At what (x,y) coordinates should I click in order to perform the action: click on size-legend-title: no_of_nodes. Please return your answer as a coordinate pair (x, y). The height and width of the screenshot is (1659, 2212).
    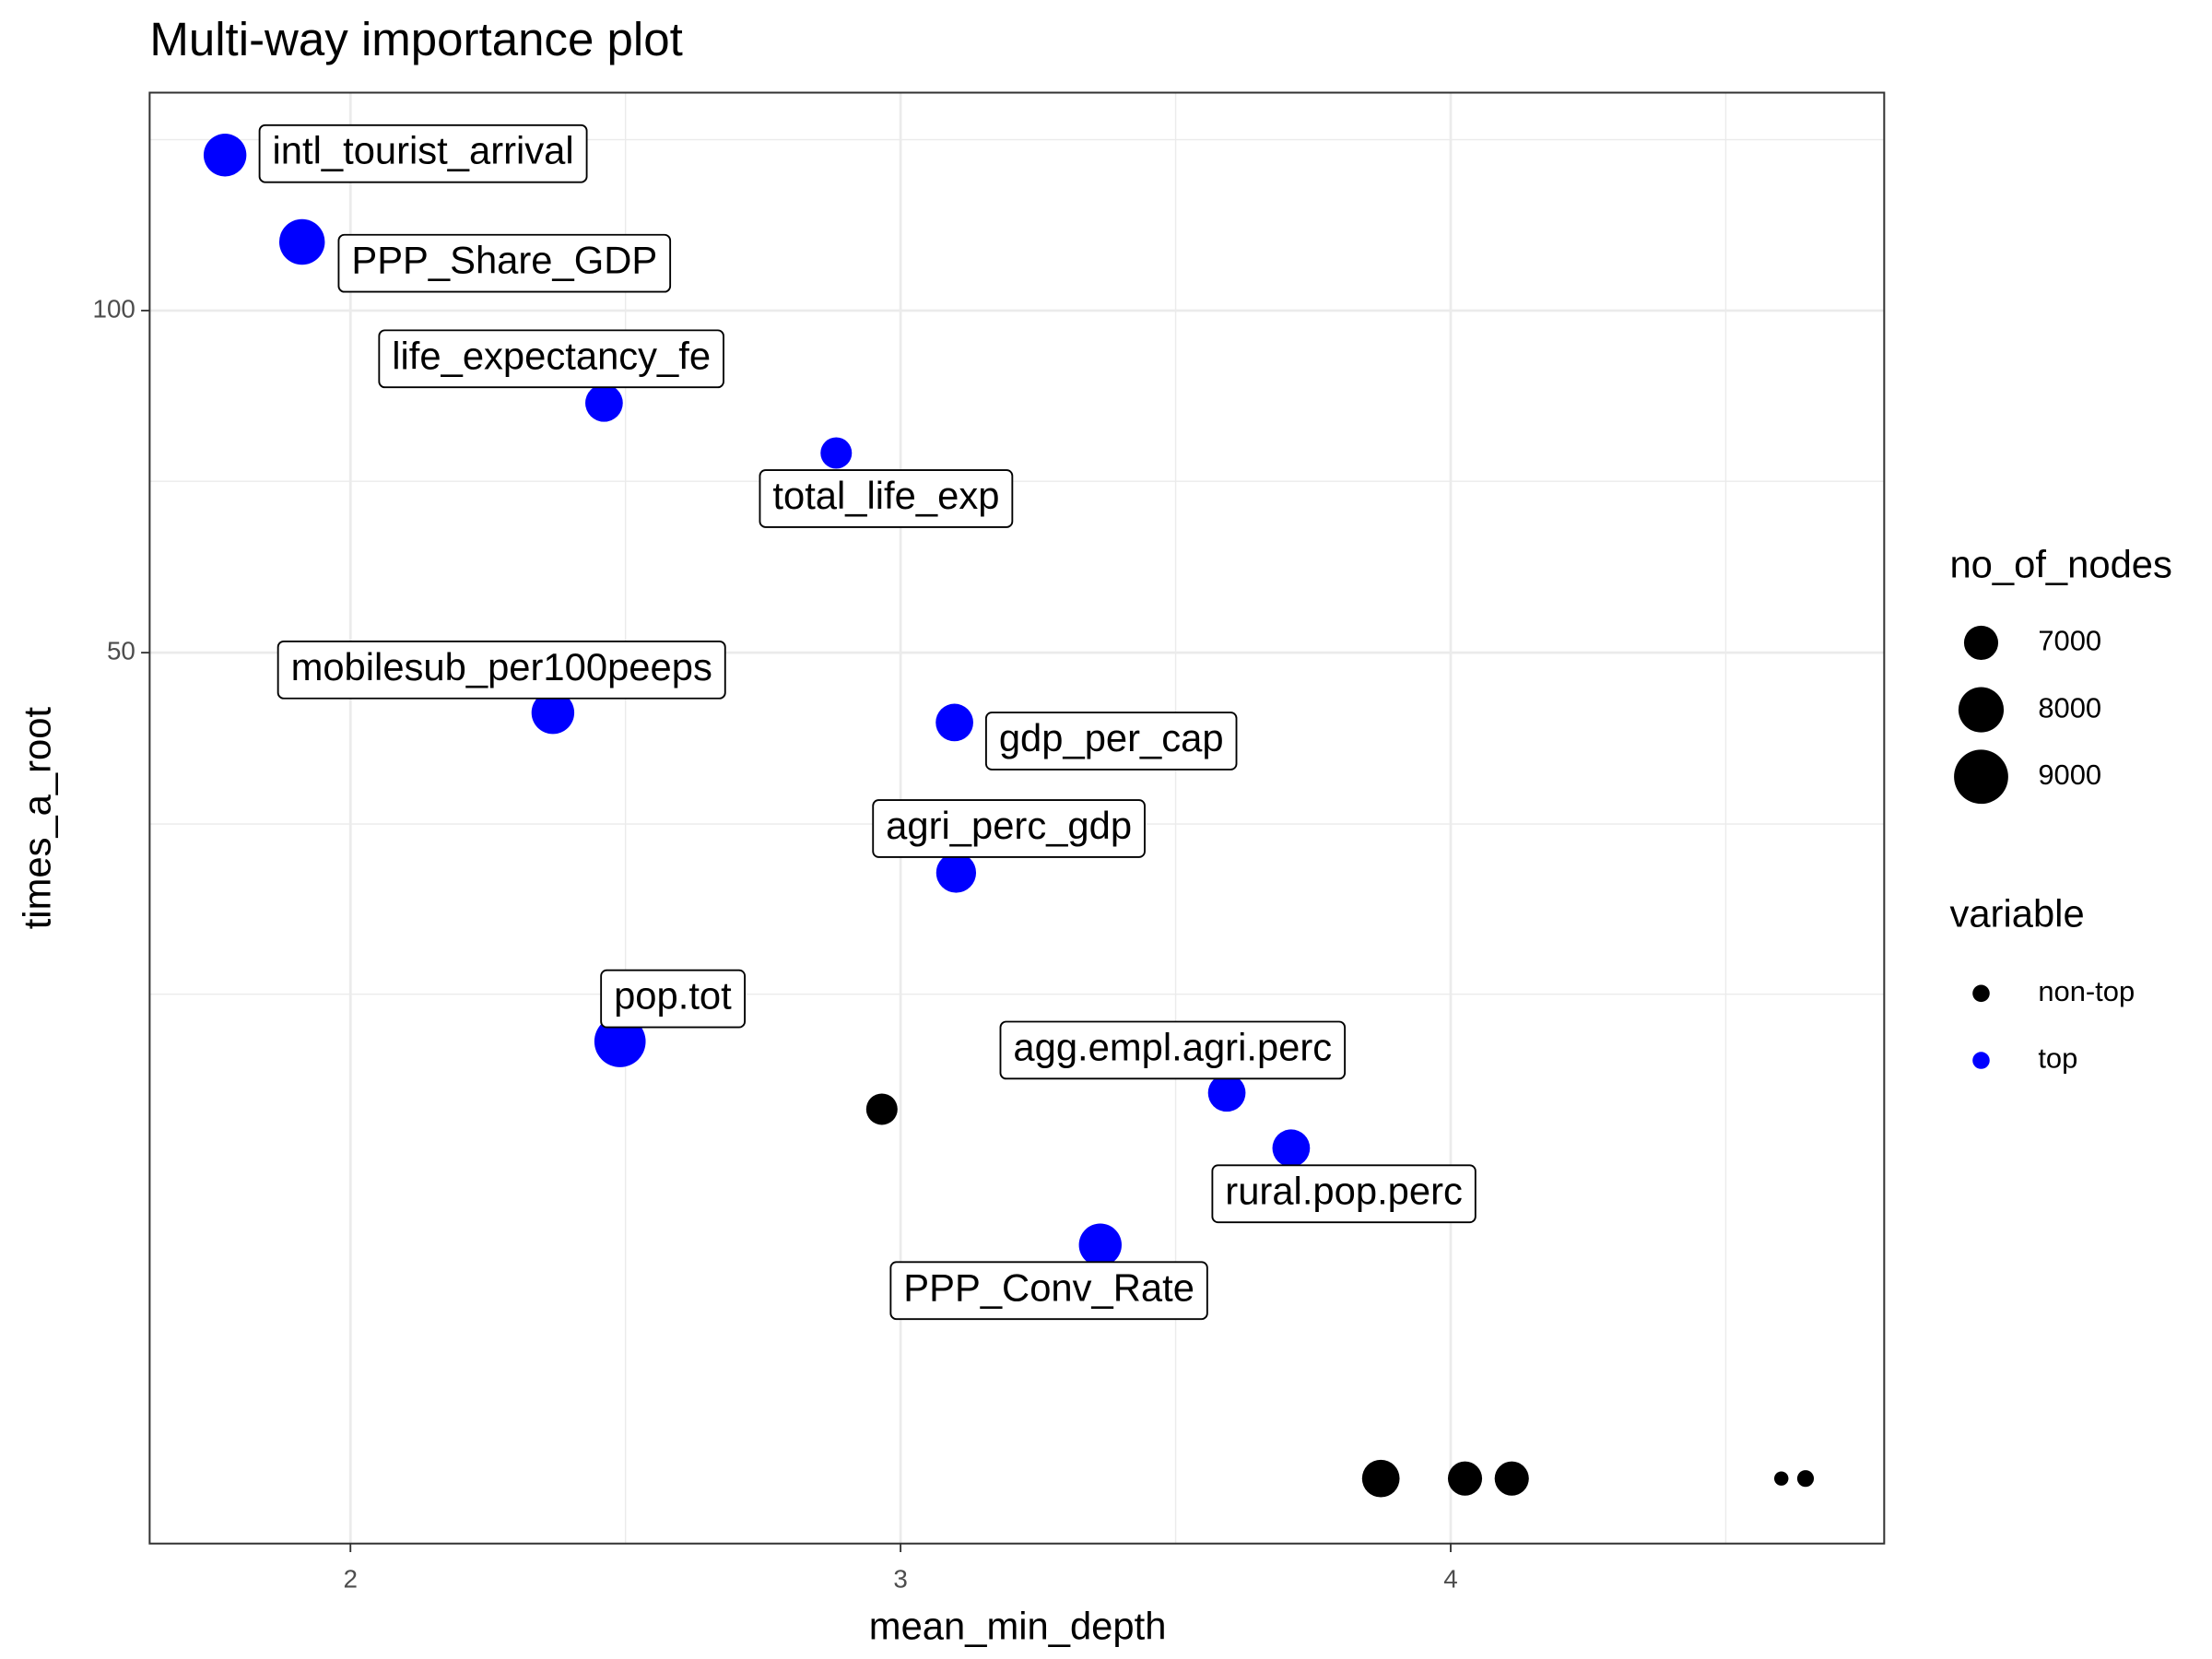
    Looking at the image, I should click on (2060, 563).